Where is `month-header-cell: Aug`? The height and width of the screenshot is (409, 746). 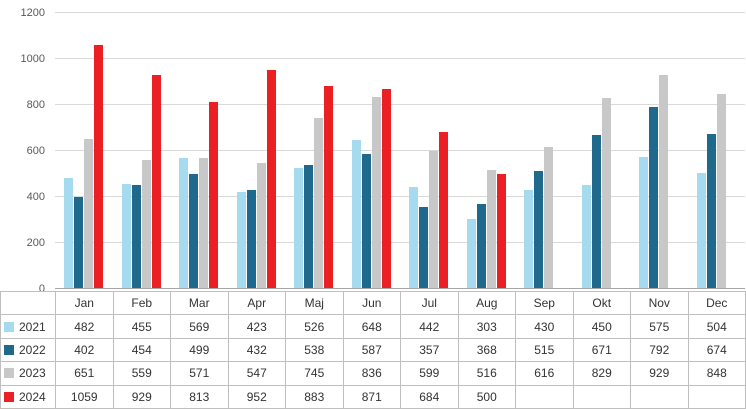
month-header-cell: Aug is located at coordinates (487, 304).